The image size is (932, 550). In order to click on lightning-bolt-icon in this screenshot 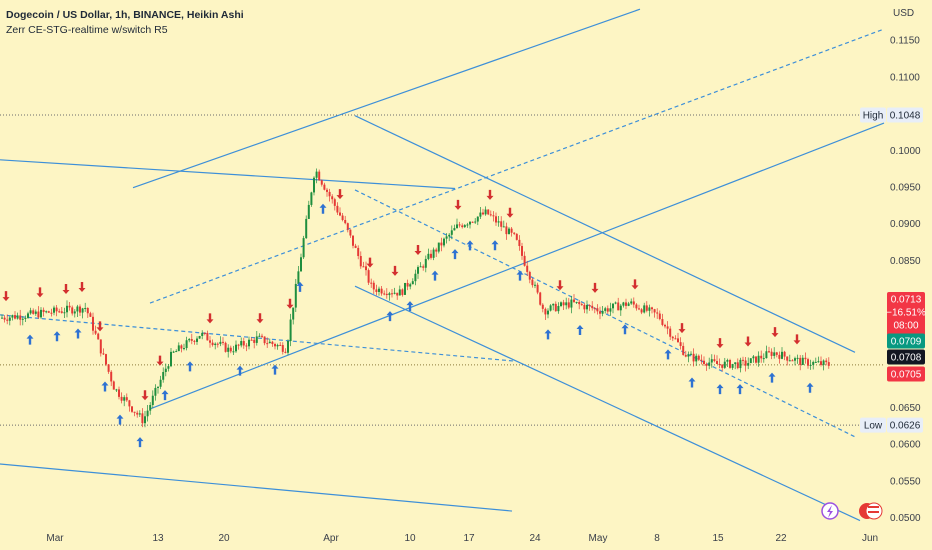, I will do `click(830, 511)`.